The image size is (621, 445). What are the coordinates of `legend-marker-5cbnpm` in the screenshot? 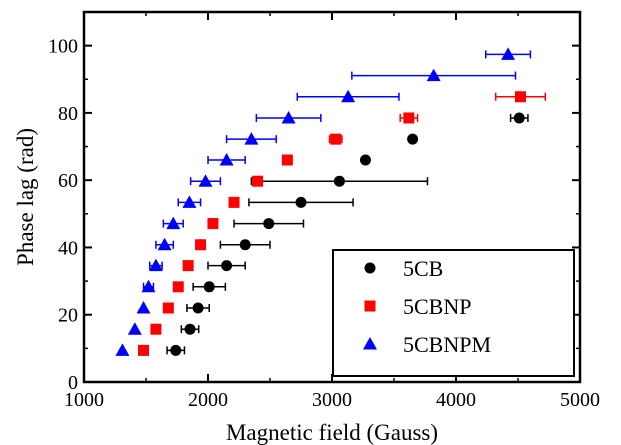 It's located at (370, 343).